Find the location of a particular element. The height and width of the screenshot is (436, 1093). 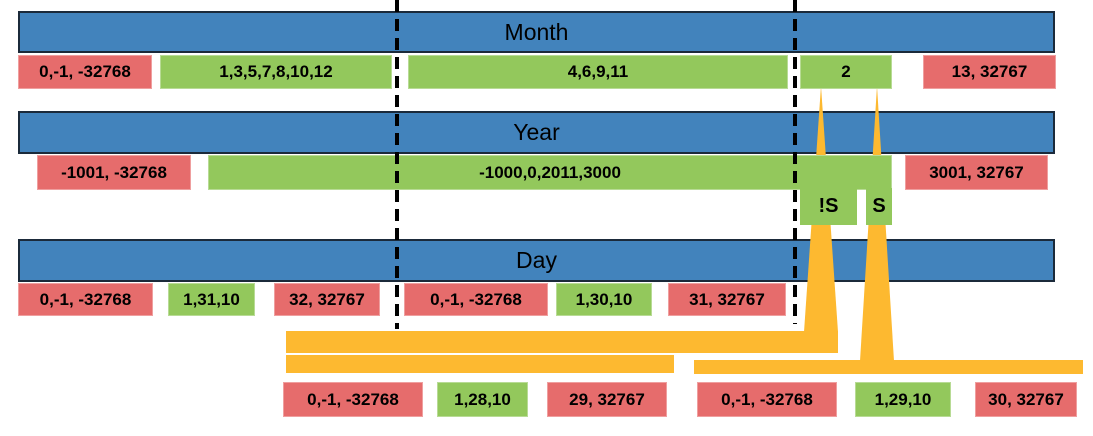

domain-bar-day-label: Day is located at coordinates (536, 260).